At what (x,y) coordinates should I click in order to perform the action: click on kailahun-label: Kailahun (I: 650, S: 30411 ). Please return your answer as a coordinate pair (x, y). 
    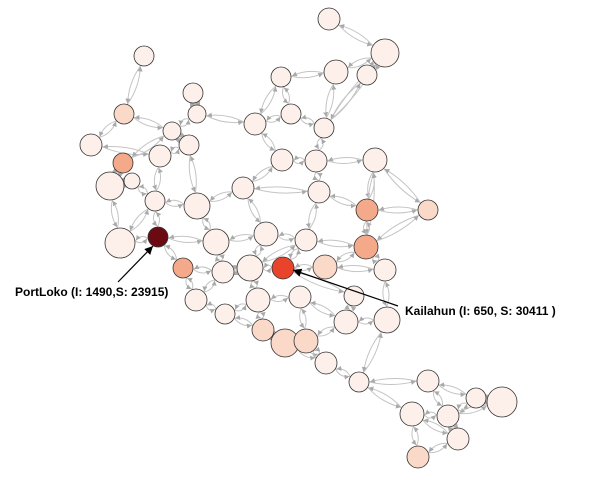
    Looking at the image, I should click on (480, 311).